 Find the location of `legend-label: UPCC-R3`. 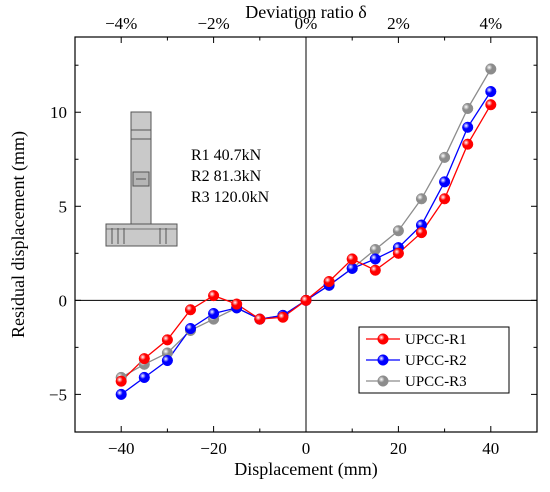

legend-label: UPCC-R3 is located at coordinates (436, 382).